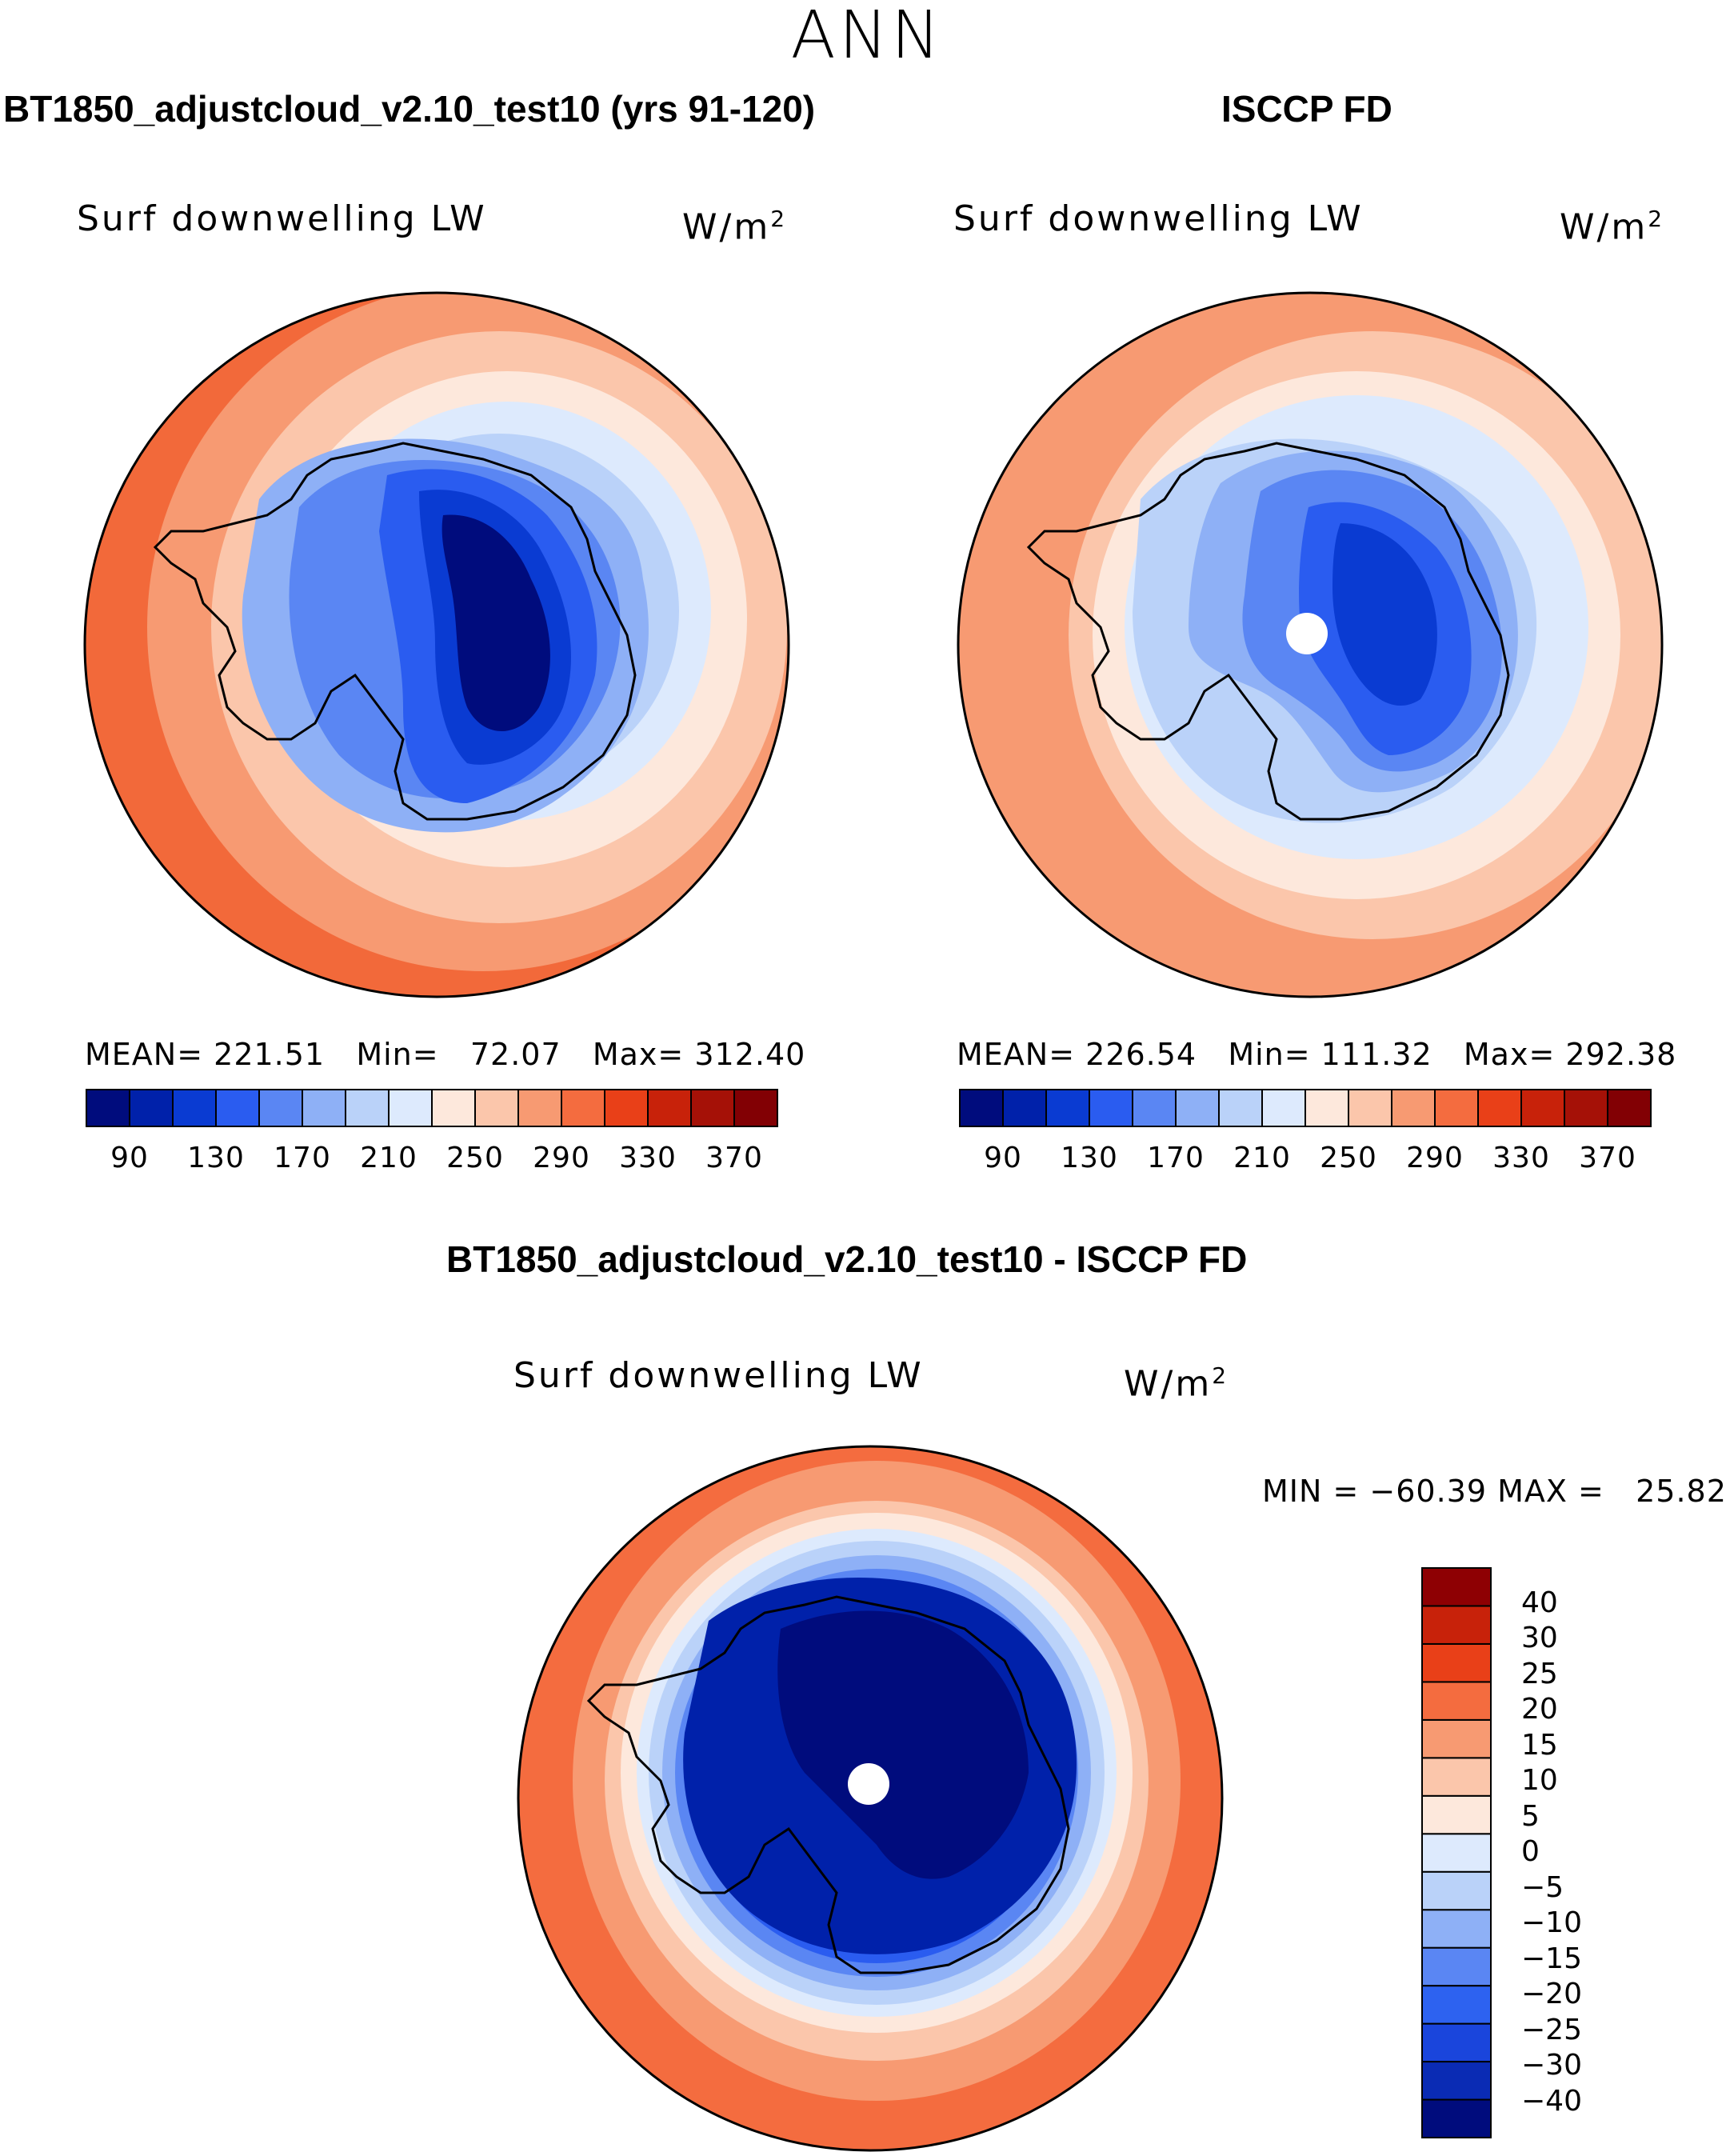 The height and width of the screenshot is (2156, 1734). Describe the element at coordinates (1539, 1674) in the screenshot. I see `diff-tick: 25` at that location.